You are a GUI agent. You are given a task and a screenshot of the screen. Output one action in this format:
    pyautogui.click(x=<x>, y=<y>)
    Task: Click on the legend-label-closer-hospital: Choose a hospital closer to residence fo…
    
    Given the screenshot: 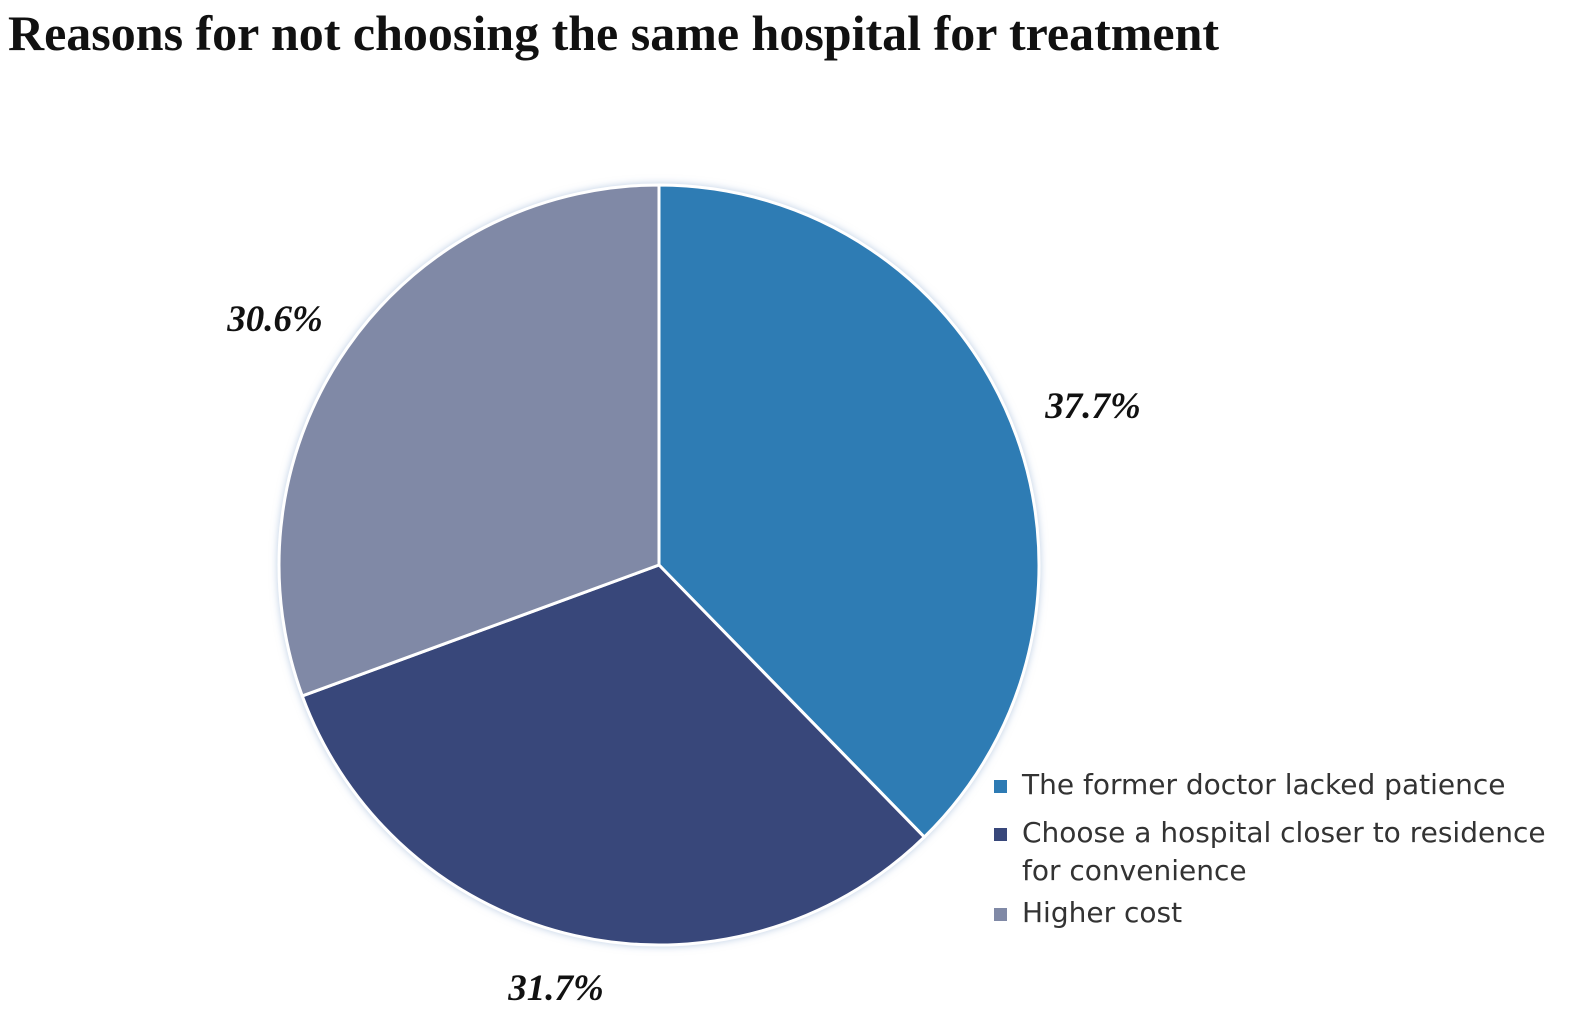 What is the action you would take?
    pyautogui.click(x=1284, y=851)
    